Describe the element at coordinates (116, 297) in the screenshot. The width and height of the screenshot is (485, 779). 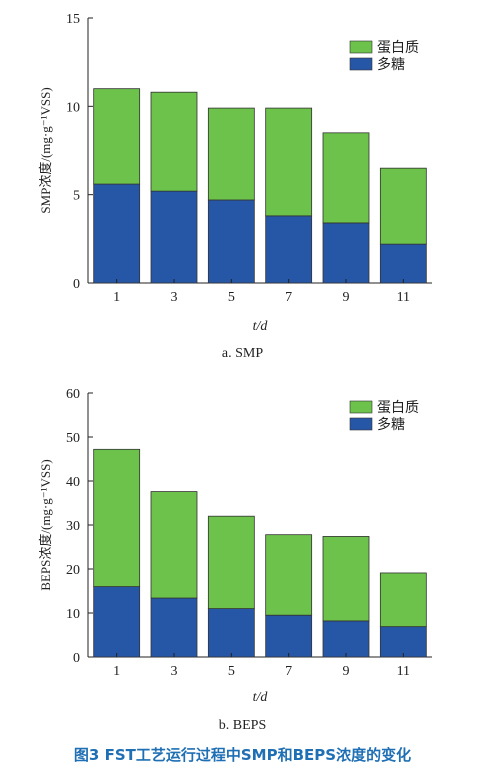
I see `chart-0-x-tick-label: 1` at that location.